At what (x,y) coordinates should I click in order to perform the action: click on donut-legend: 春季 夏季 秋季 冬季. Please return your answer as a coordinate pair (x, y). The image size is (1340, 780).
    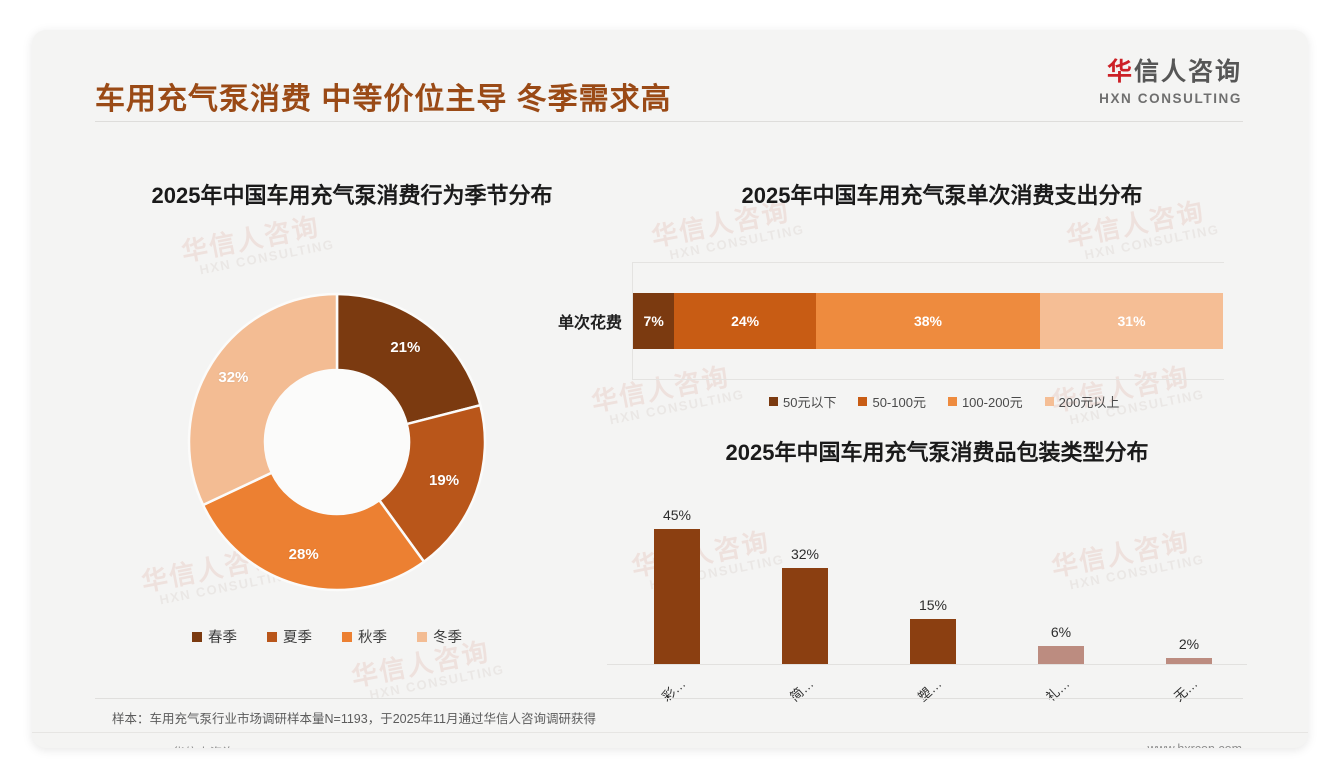
    Looking at the image, I should click on (327, 636).